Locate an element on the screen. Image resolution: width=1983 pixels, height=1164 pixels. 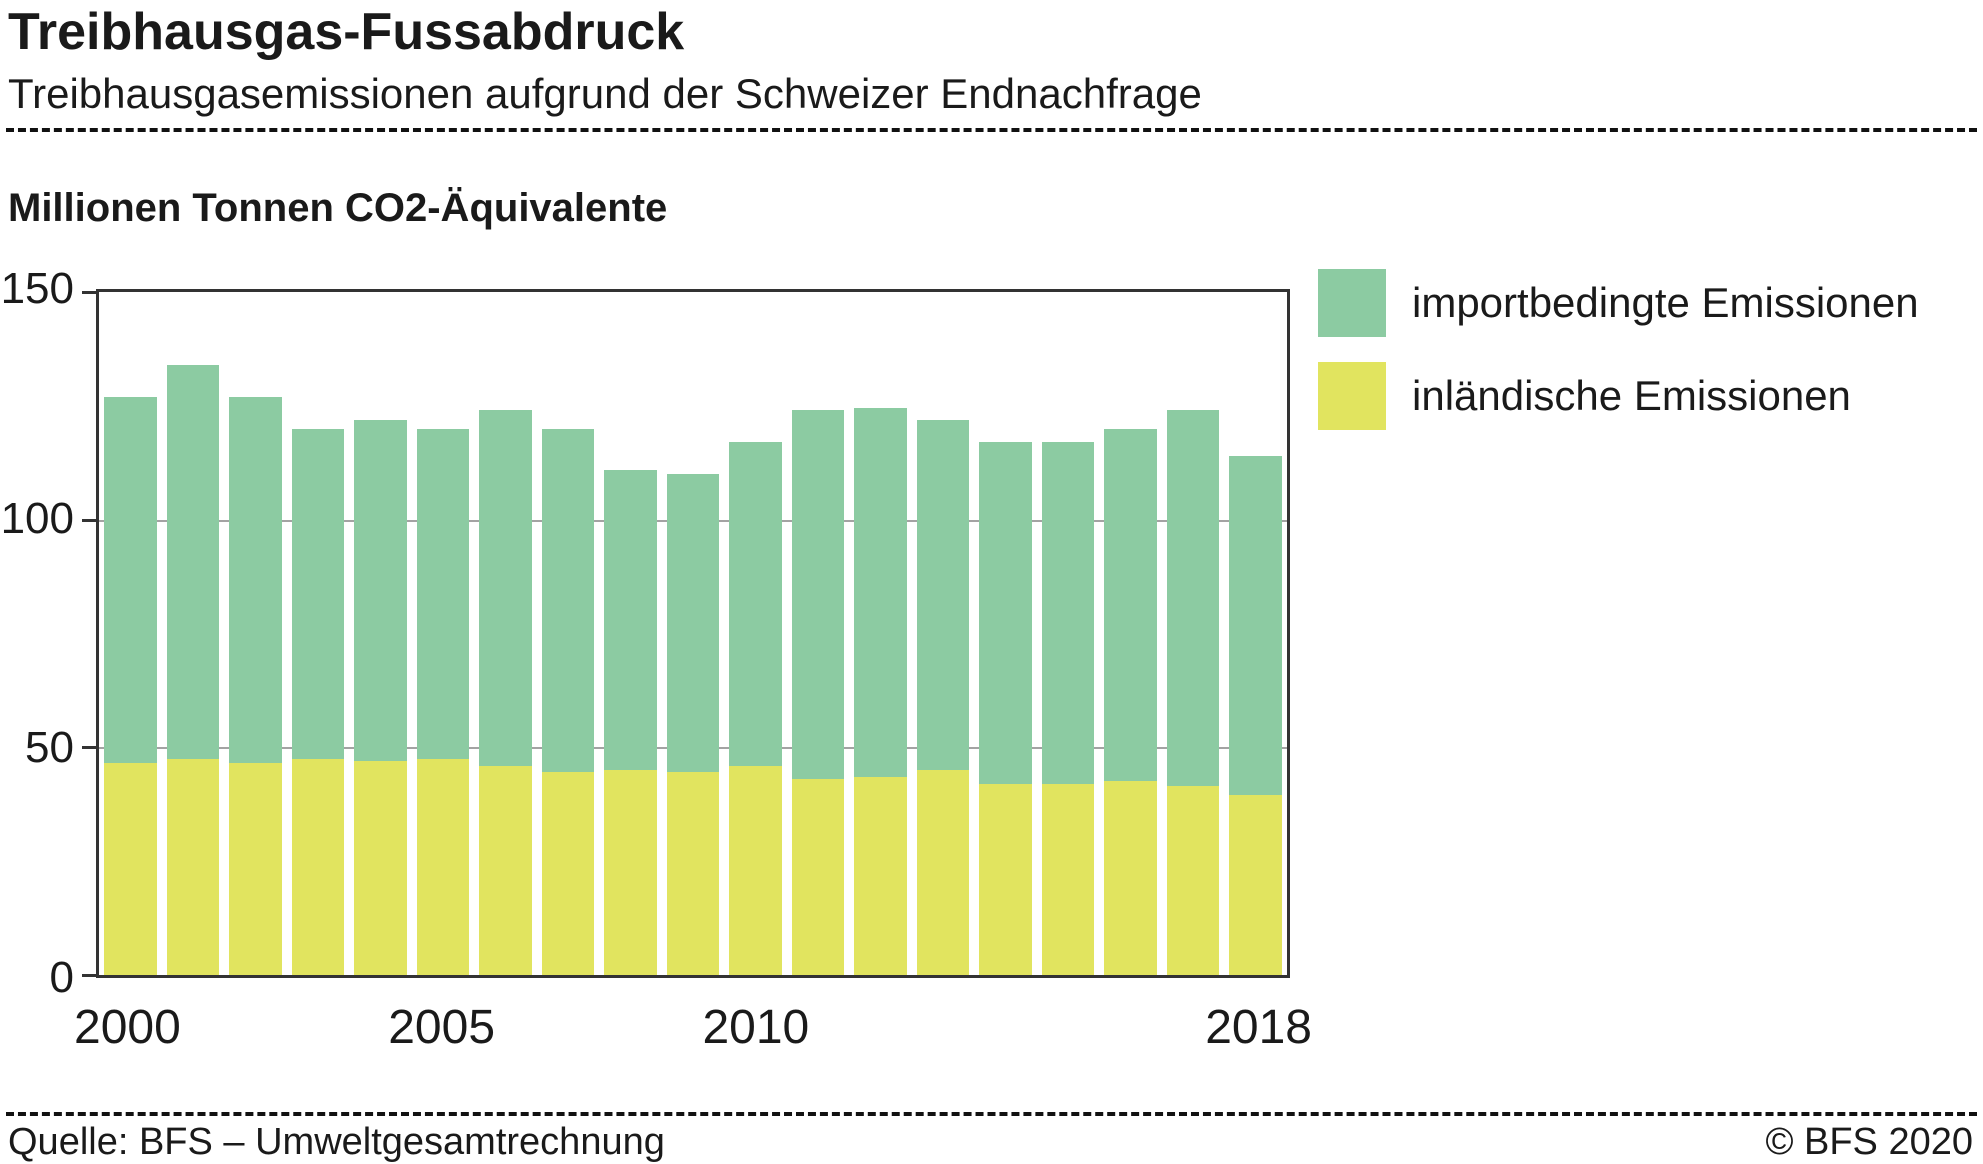
bar-2014-import is located at coordinates (1005, 613).